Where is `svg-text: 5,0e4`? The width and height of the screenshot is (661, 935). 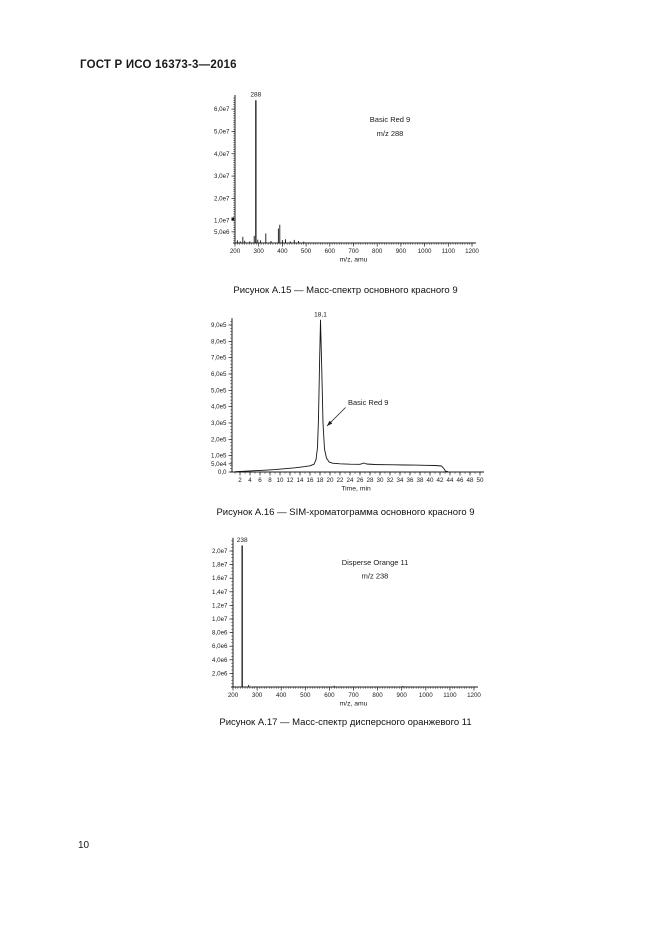 svg-text: 5,0e4 is located at coordinates (219, 464).